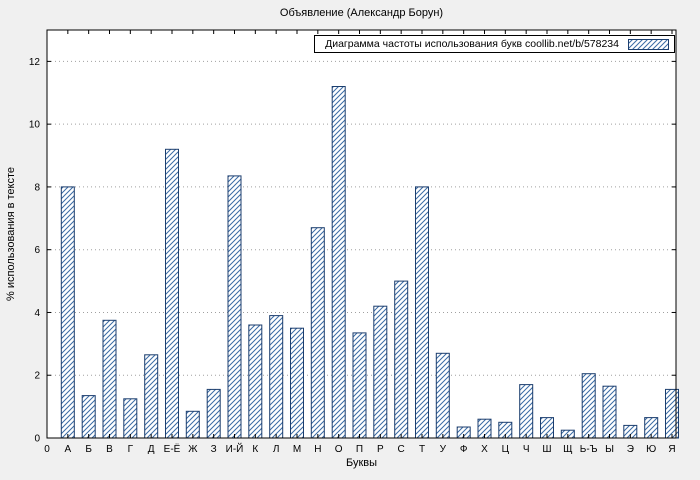  Describe the element at coordinates (276, 449) in the screenshot. I see `x-tick-label: Л` at that location.